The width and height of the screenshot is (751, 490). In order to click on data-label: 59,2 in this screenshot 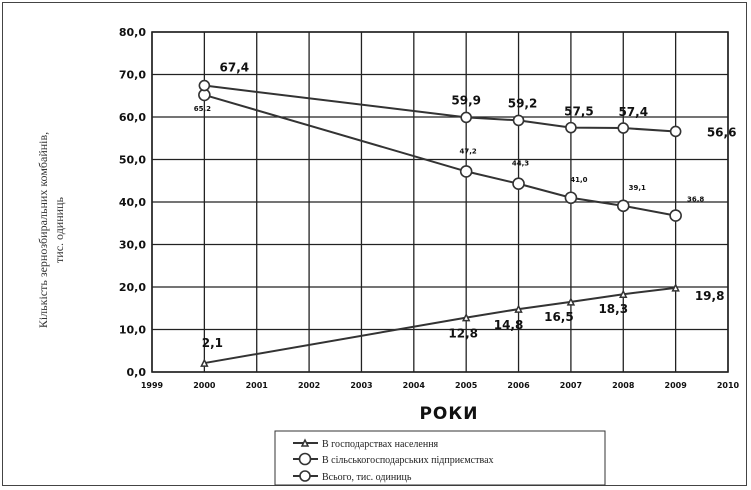, I will do `click(523, 103)`.